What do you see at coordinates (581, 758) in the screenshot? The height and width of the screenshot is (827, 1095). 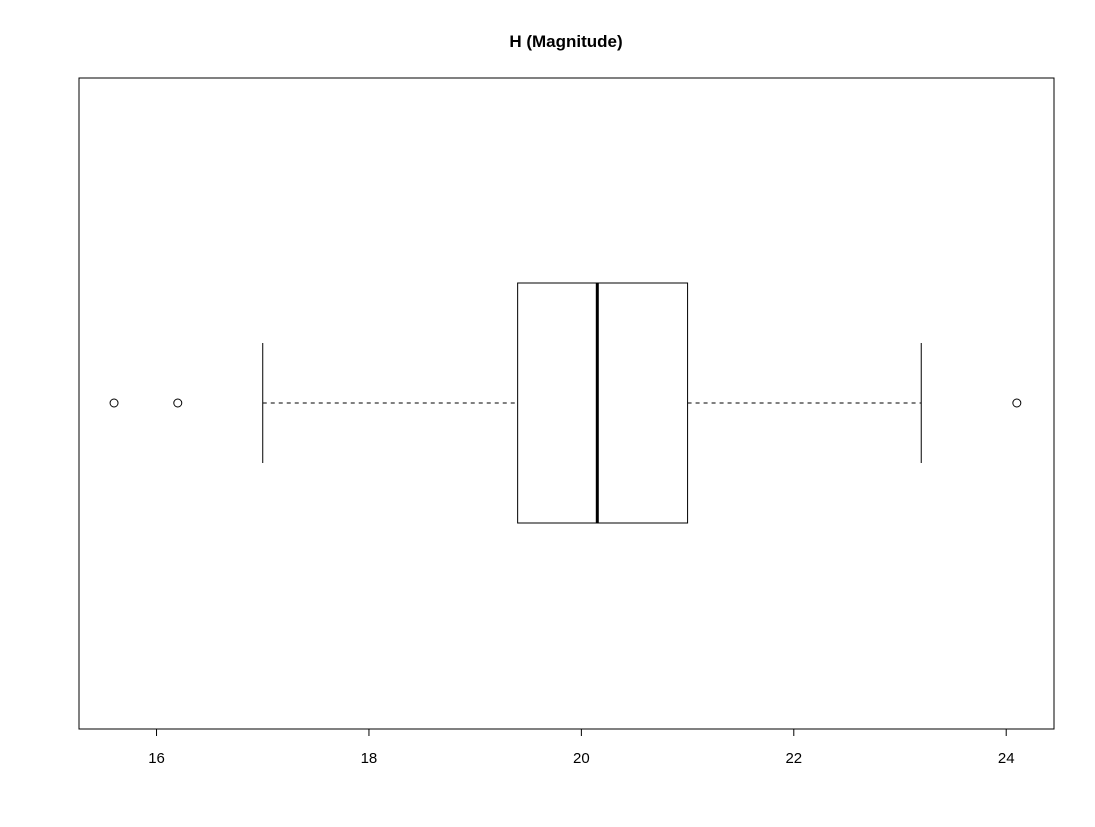 I see `x-tick-label: 20` at bounding box center [581, 758].